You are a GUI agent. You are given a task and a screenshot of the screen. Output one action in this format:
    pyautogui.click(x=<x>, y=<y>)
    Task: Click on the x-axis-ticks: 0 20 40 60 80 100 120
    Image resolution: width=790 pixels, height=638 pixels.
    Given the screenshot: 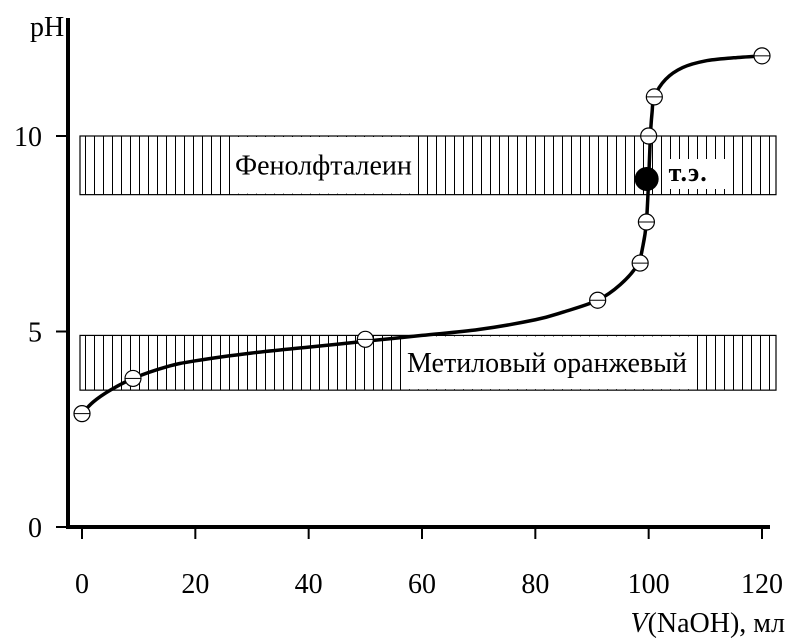 What is the action you would take?
    pyautogui.click(x=429, y=563)
    